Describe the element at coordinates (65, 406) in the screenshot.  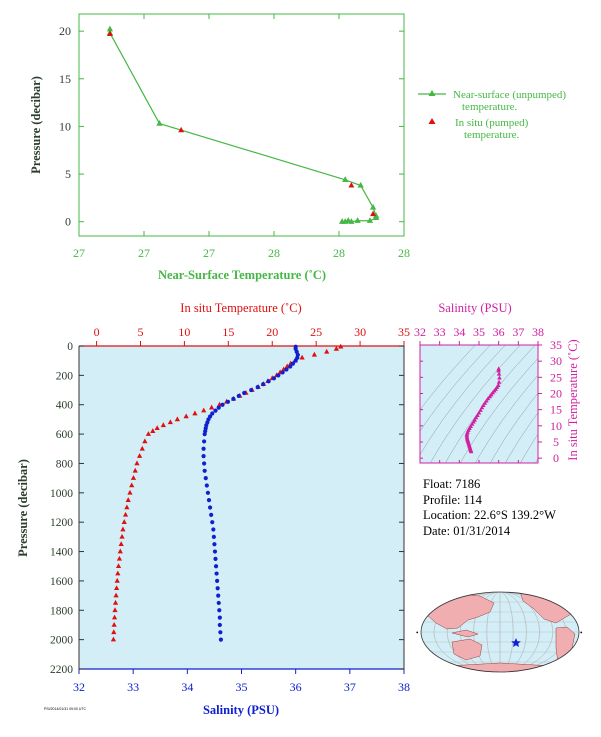
I see `pressure-tick-label: 400` at that location.